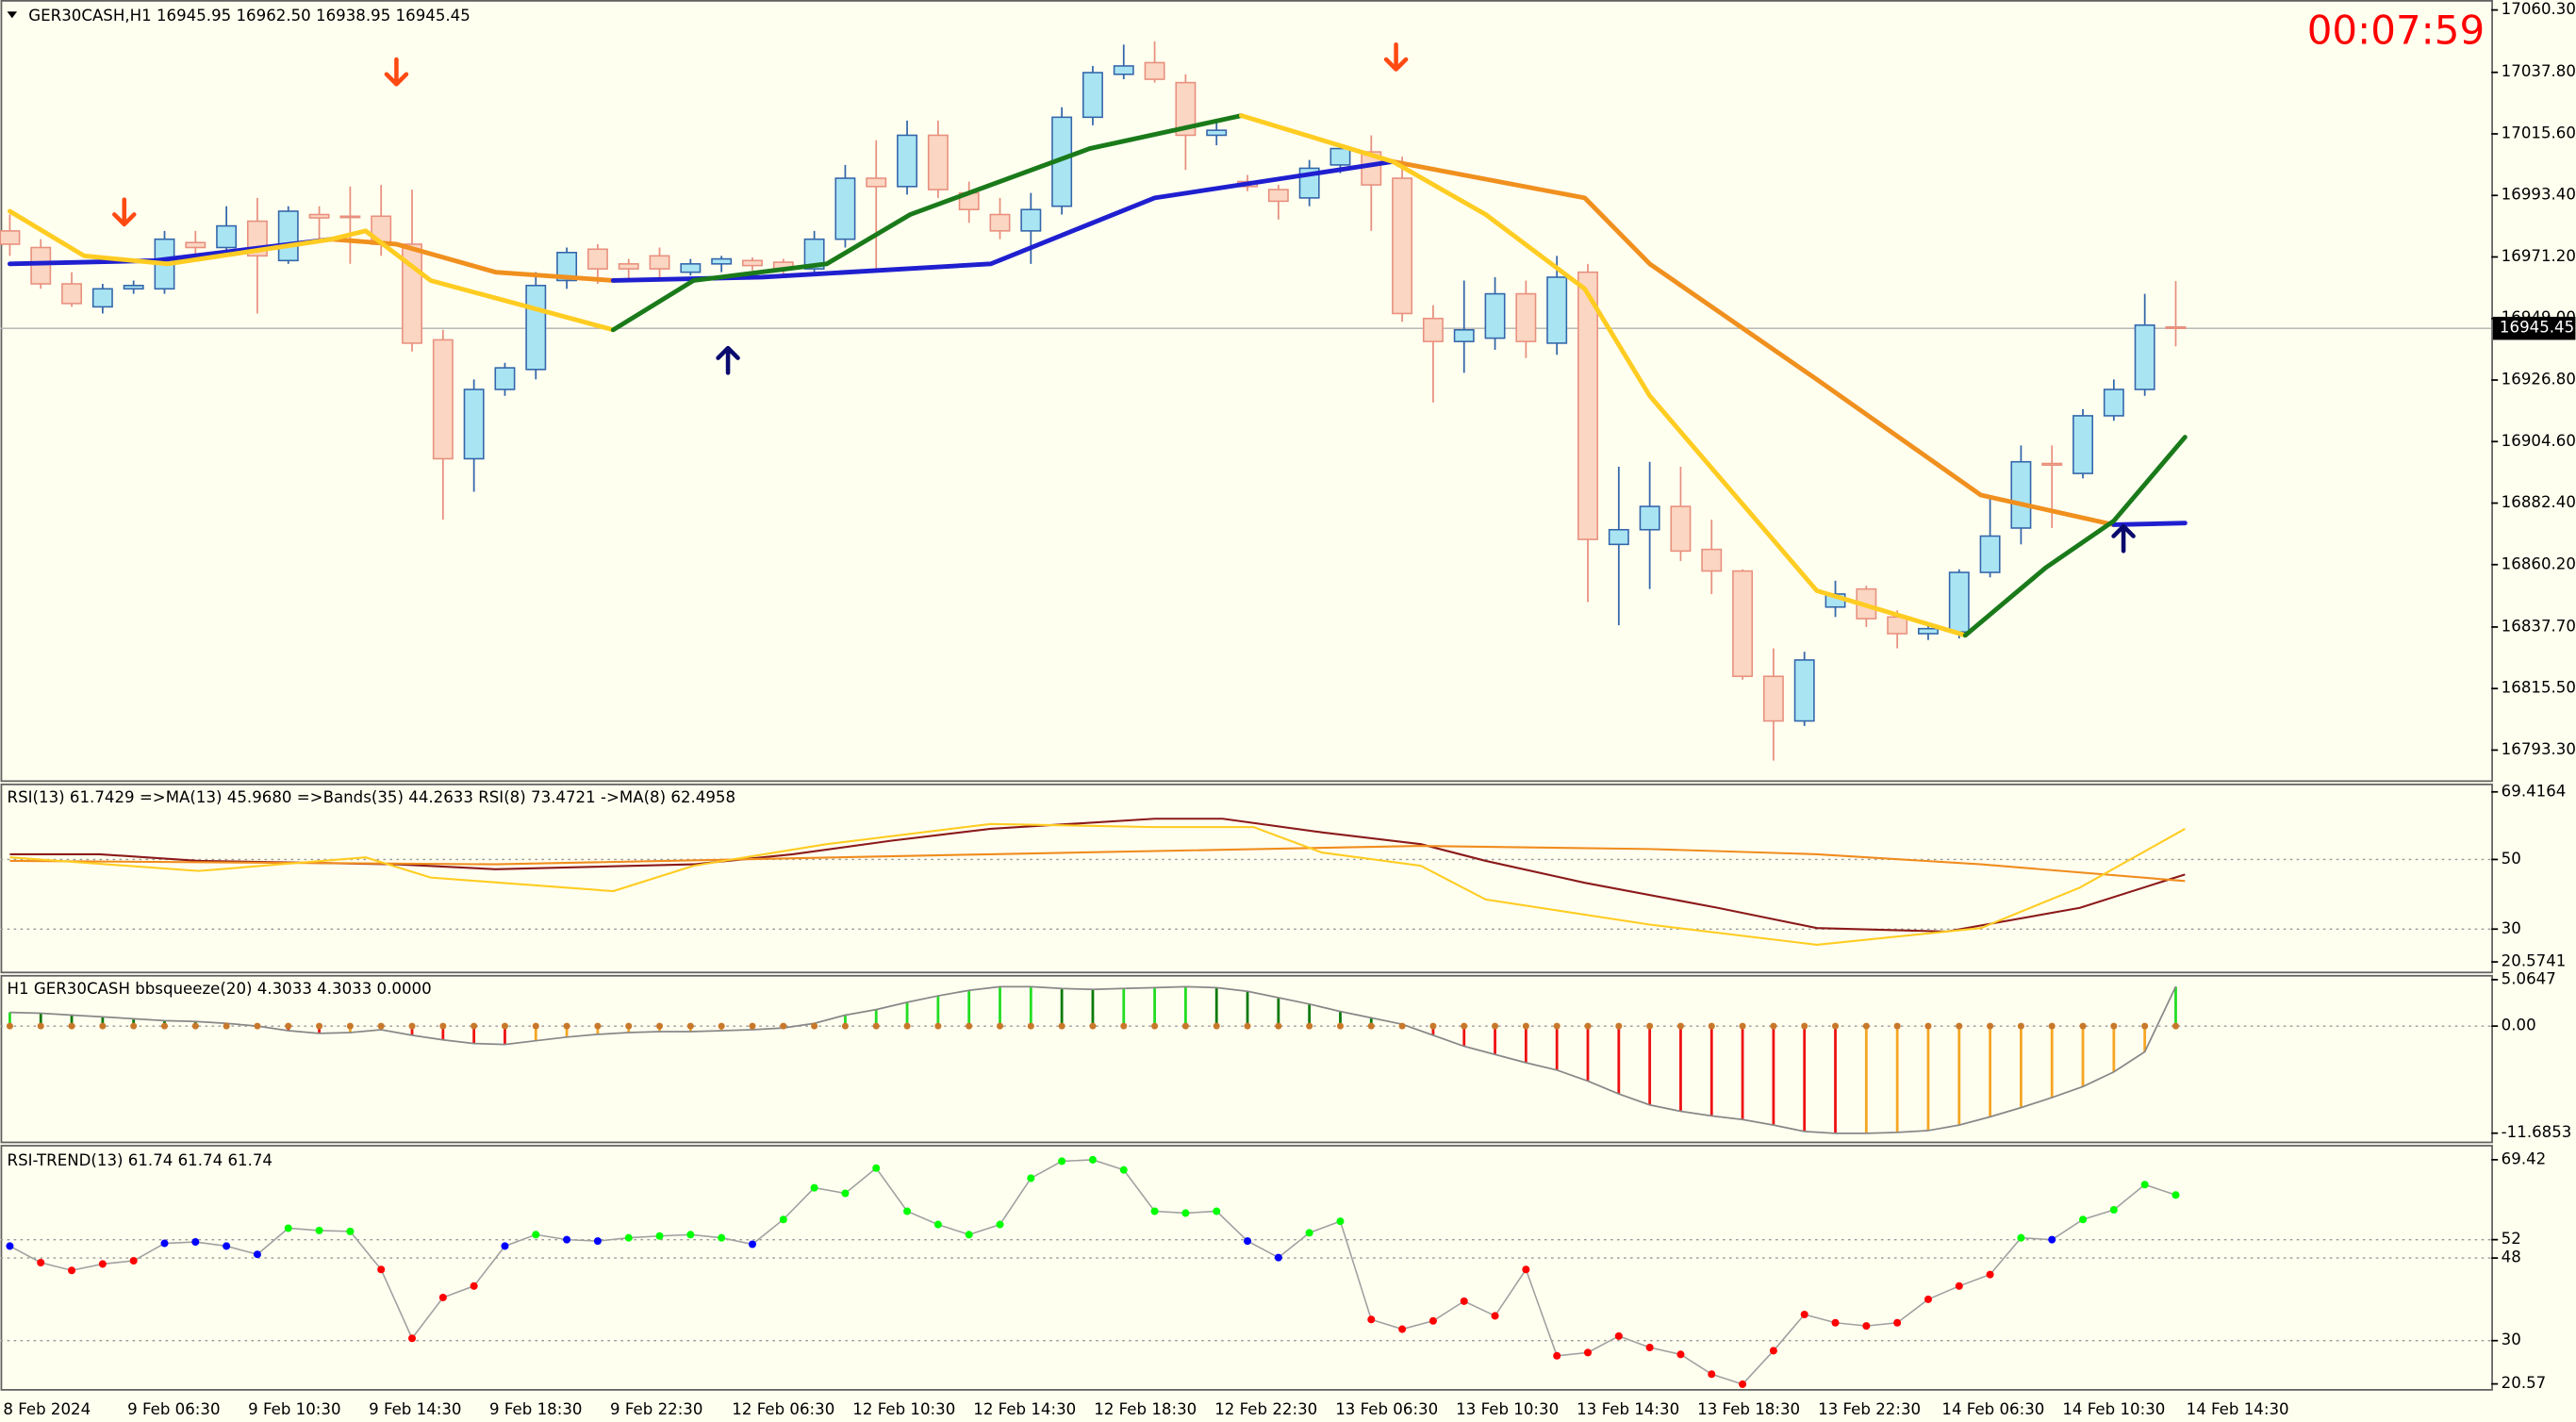  What do you see at coordinates (1628, 1409) in the screenshot?
I see `x-tick-label: 13 Feb 14:30` at bounding box center [1628, 1409].